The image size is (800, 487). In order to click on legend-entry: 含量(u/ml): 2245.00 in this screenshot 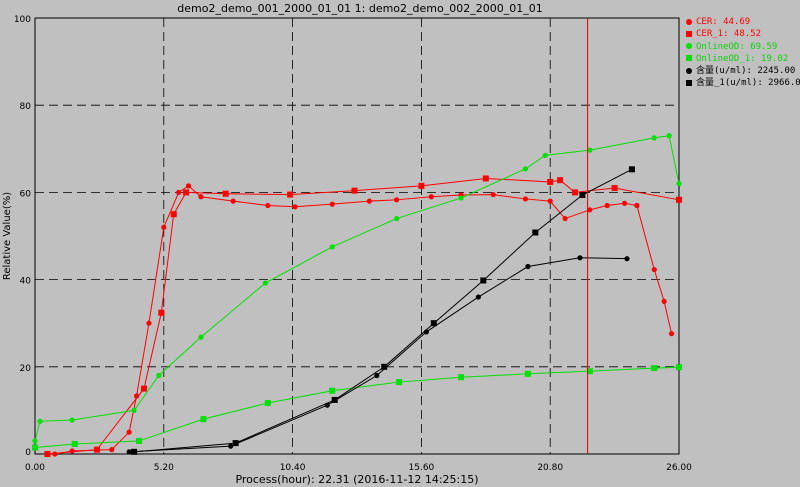, I will do `click(743, 71)`.